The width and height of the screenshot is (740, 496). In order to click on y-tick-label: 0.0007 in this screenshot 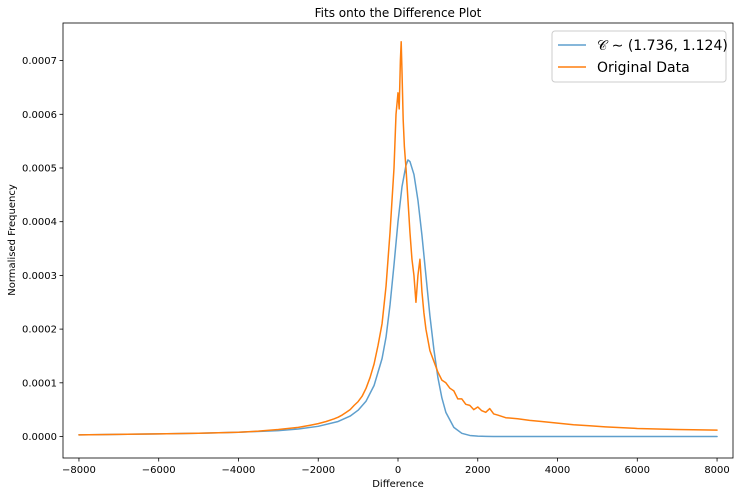, I will do `click(39, 61)`.